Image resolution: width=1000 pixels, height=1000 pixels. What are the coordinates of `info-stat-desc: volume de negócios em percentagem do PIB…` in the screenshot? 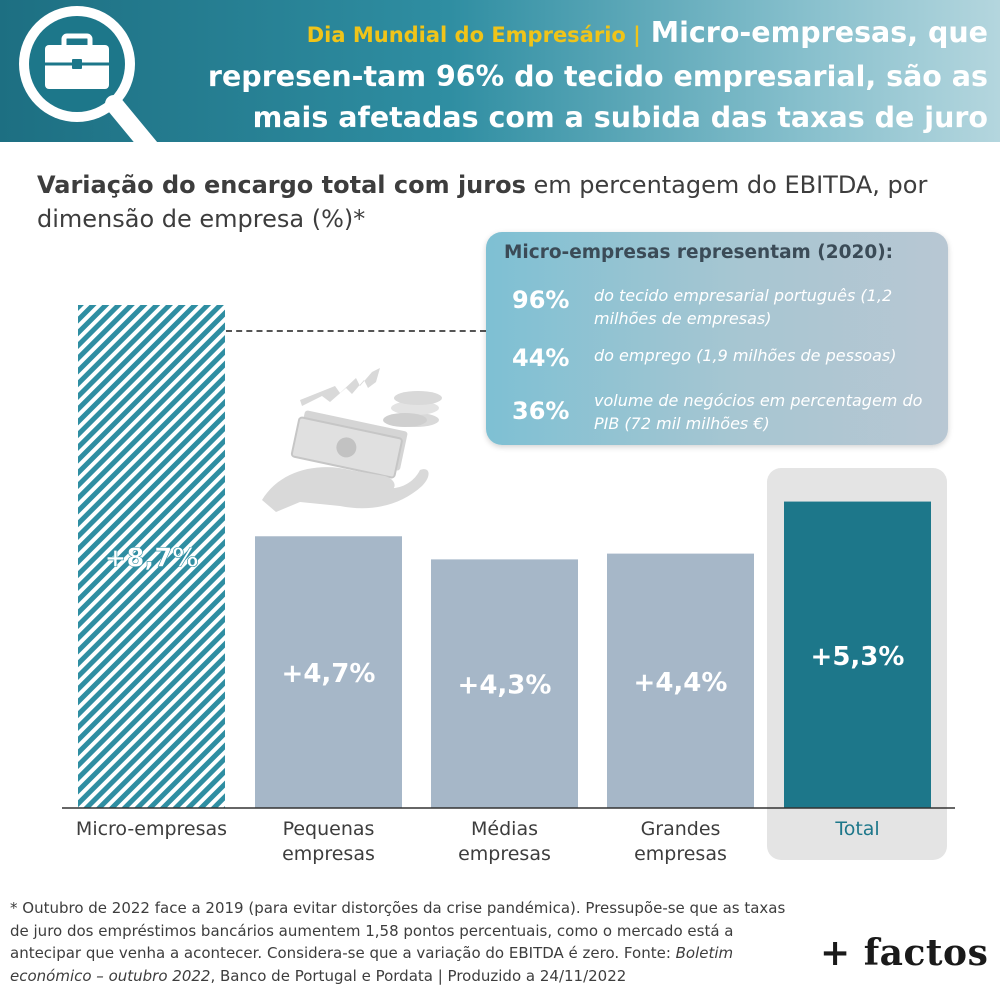 It's located at (758, 412).